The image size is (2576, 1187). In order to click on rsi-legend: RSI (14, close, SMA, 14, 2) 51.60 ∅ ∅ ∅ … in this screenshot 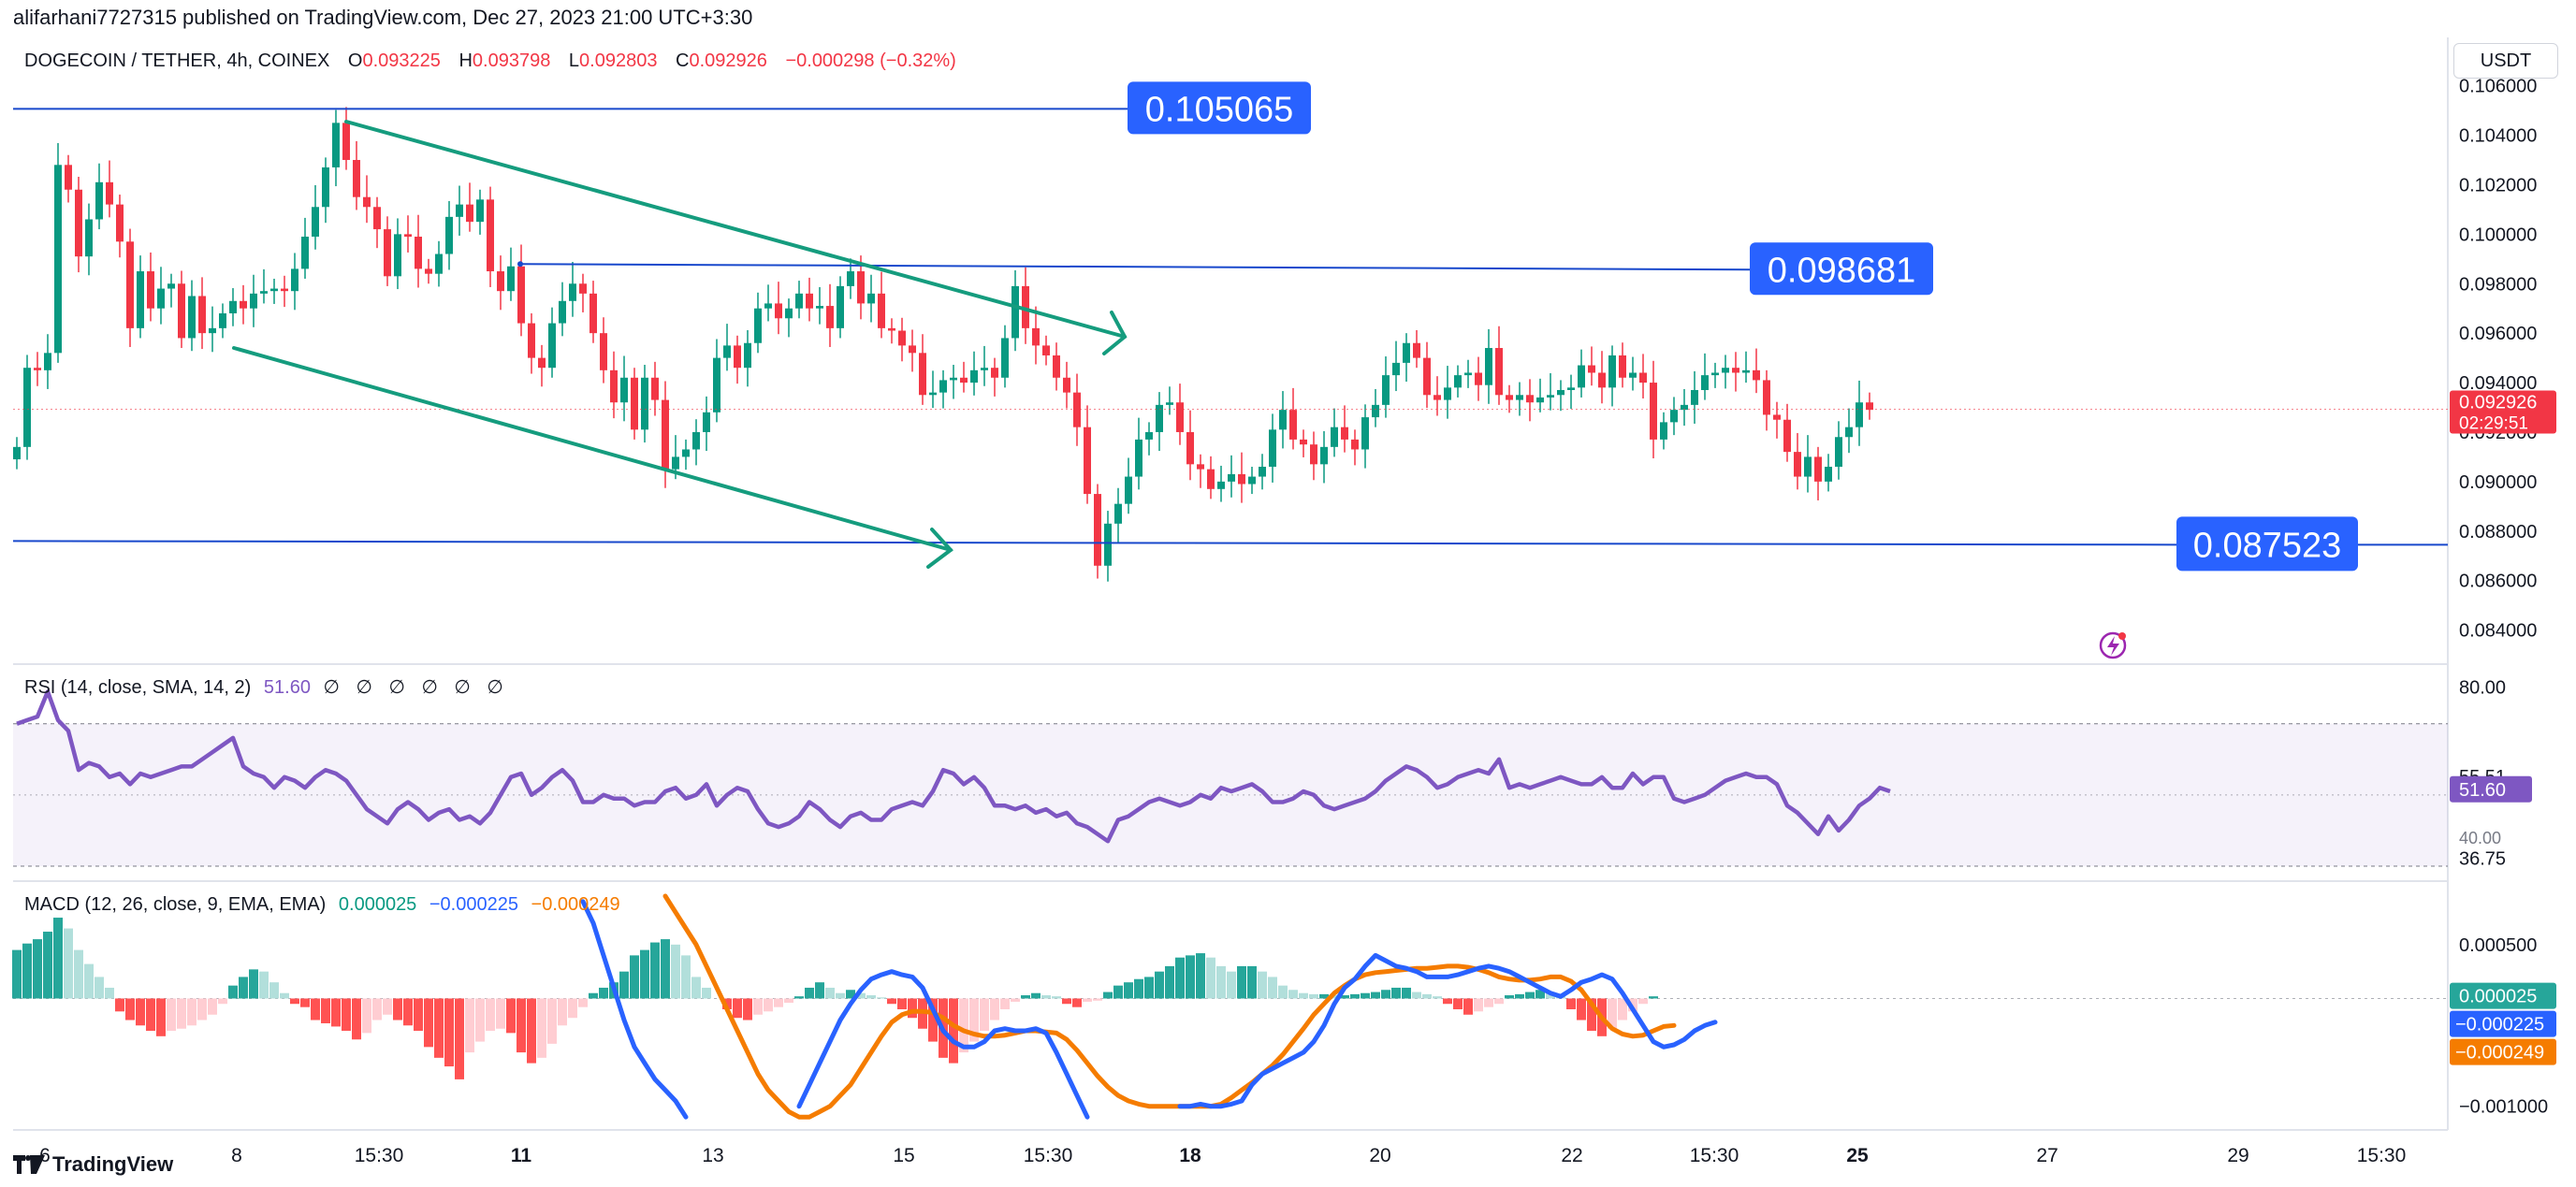, I will do `click(266, 687)`.